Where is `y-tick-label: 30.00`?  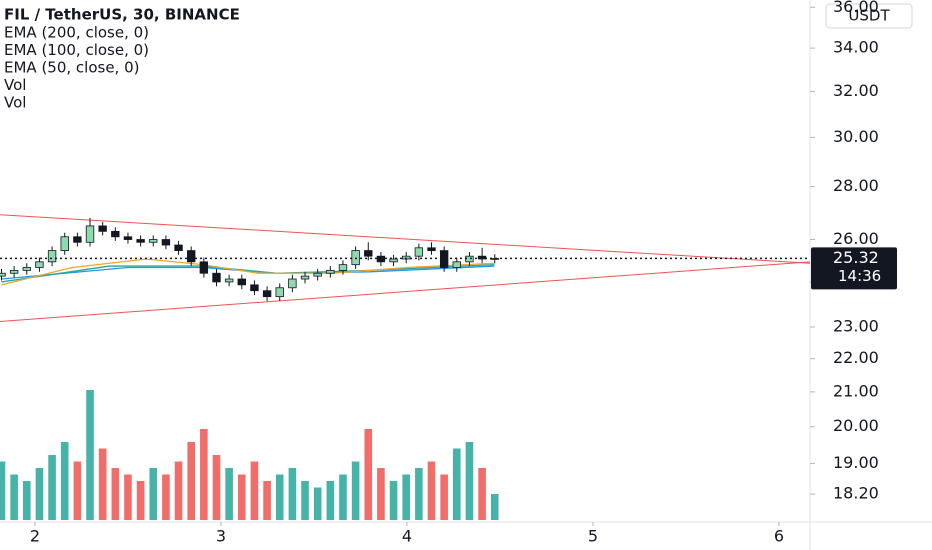 y-tick-label: 30.00 is located at coordinates (856, 136).